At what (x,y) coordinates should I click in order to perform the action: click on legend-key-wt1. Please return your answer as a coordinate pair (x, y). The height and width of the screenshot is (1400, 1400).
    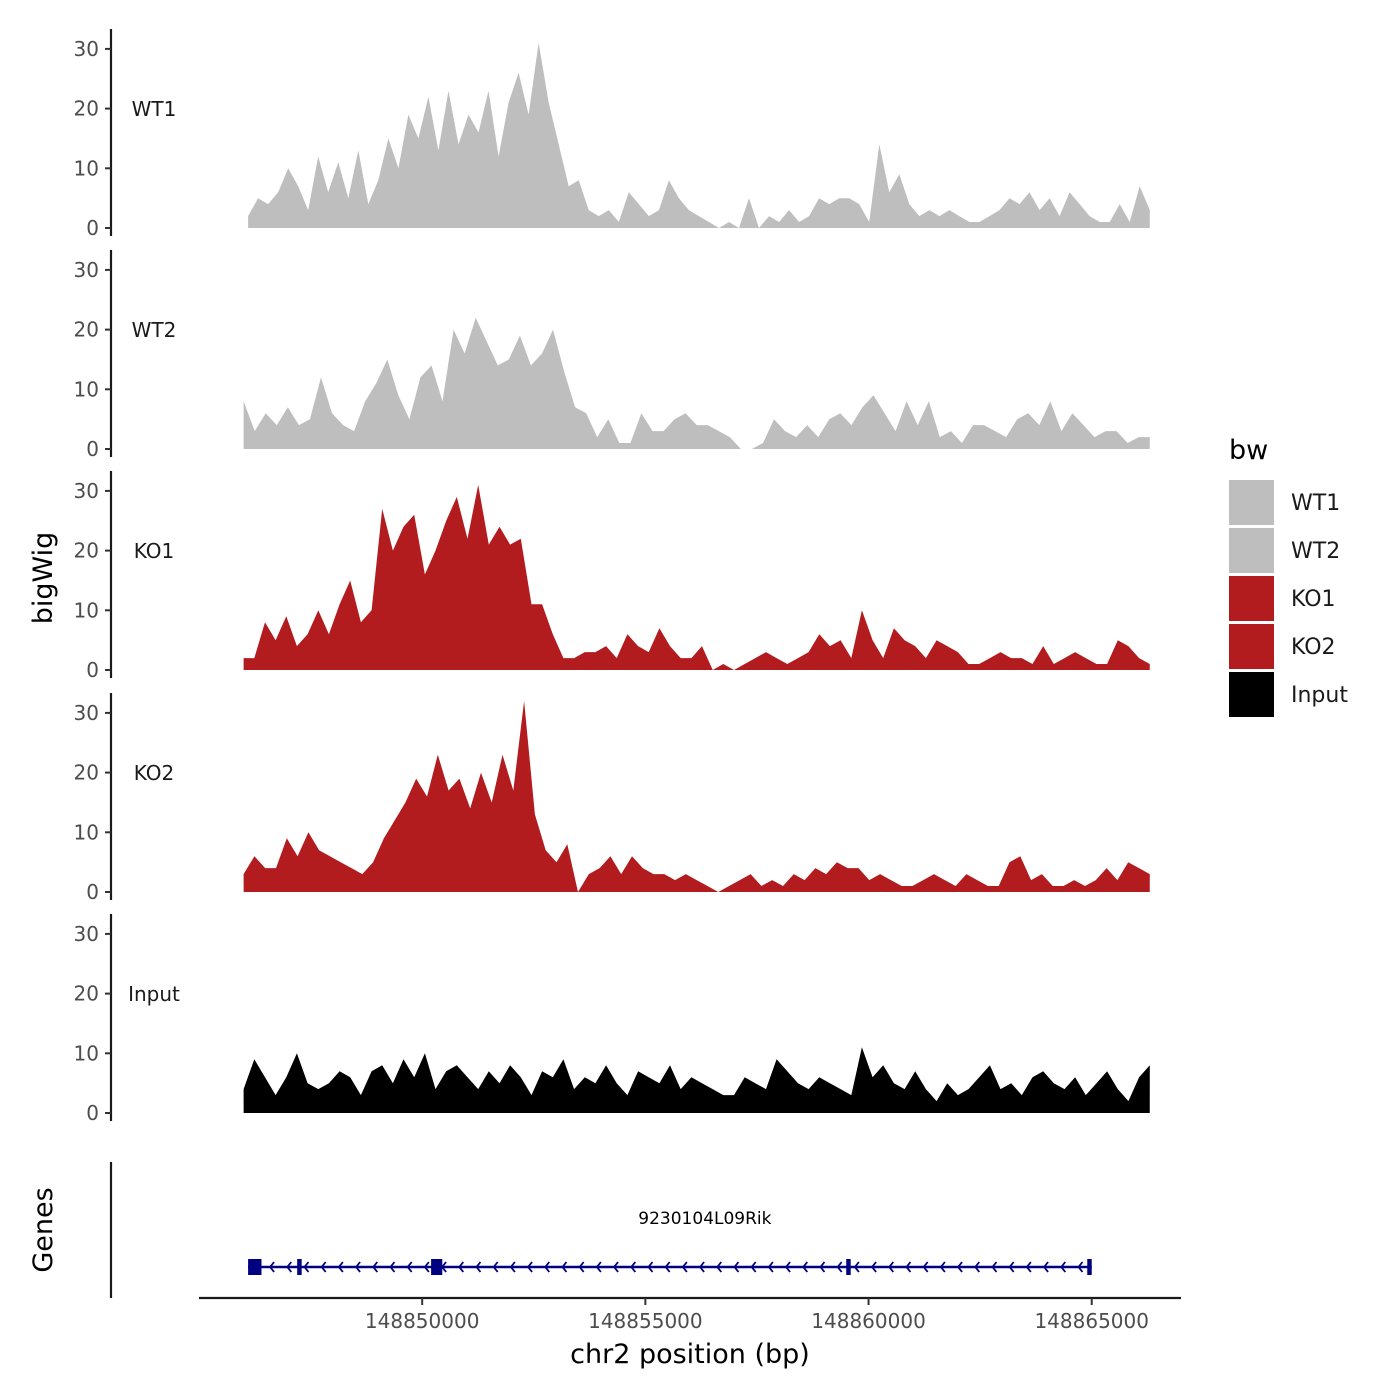
    Looking at the image, I should click on (1251, 502).